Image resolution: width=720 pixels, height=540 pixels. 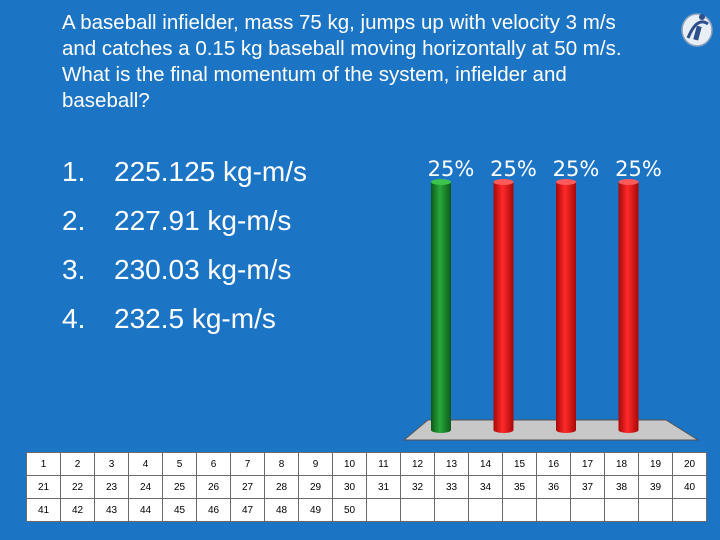 I want to click on keypad-cell: 42, so click(x=77, y=510).